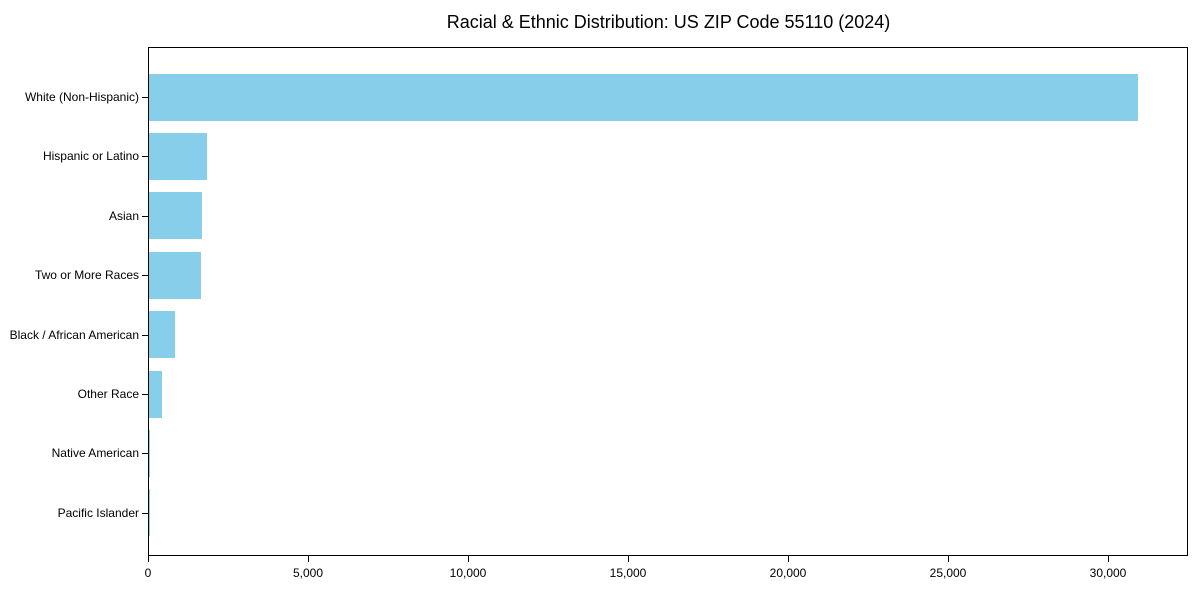 The image size is (1200, 600). I want to click on x-tick-label: 15,000, so click(628, 573).